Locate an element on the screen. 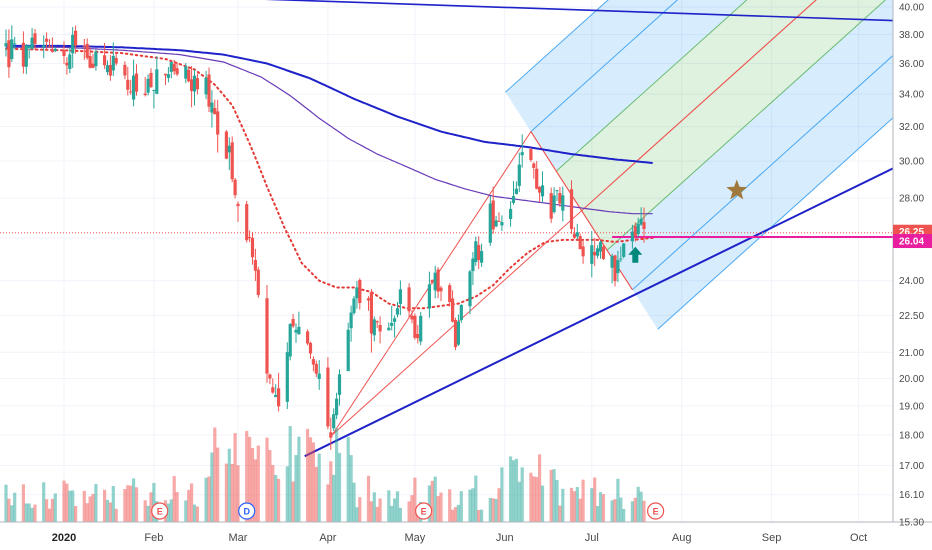  price-tick-label: 36.00 is located at coordinates (911, 64).